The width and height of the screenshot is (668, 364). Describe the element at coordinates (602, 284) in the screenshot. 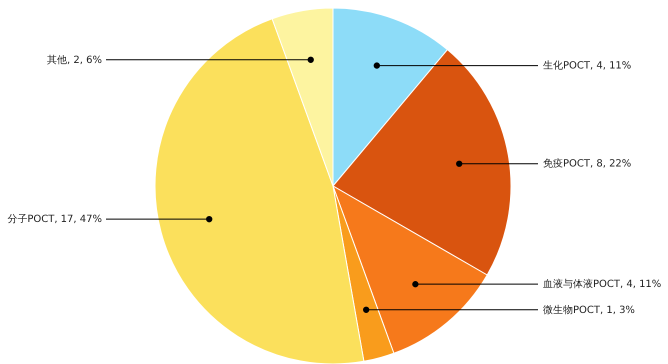

I see `slice-label: 血液与体液POCT, 4, 11%` at that location.